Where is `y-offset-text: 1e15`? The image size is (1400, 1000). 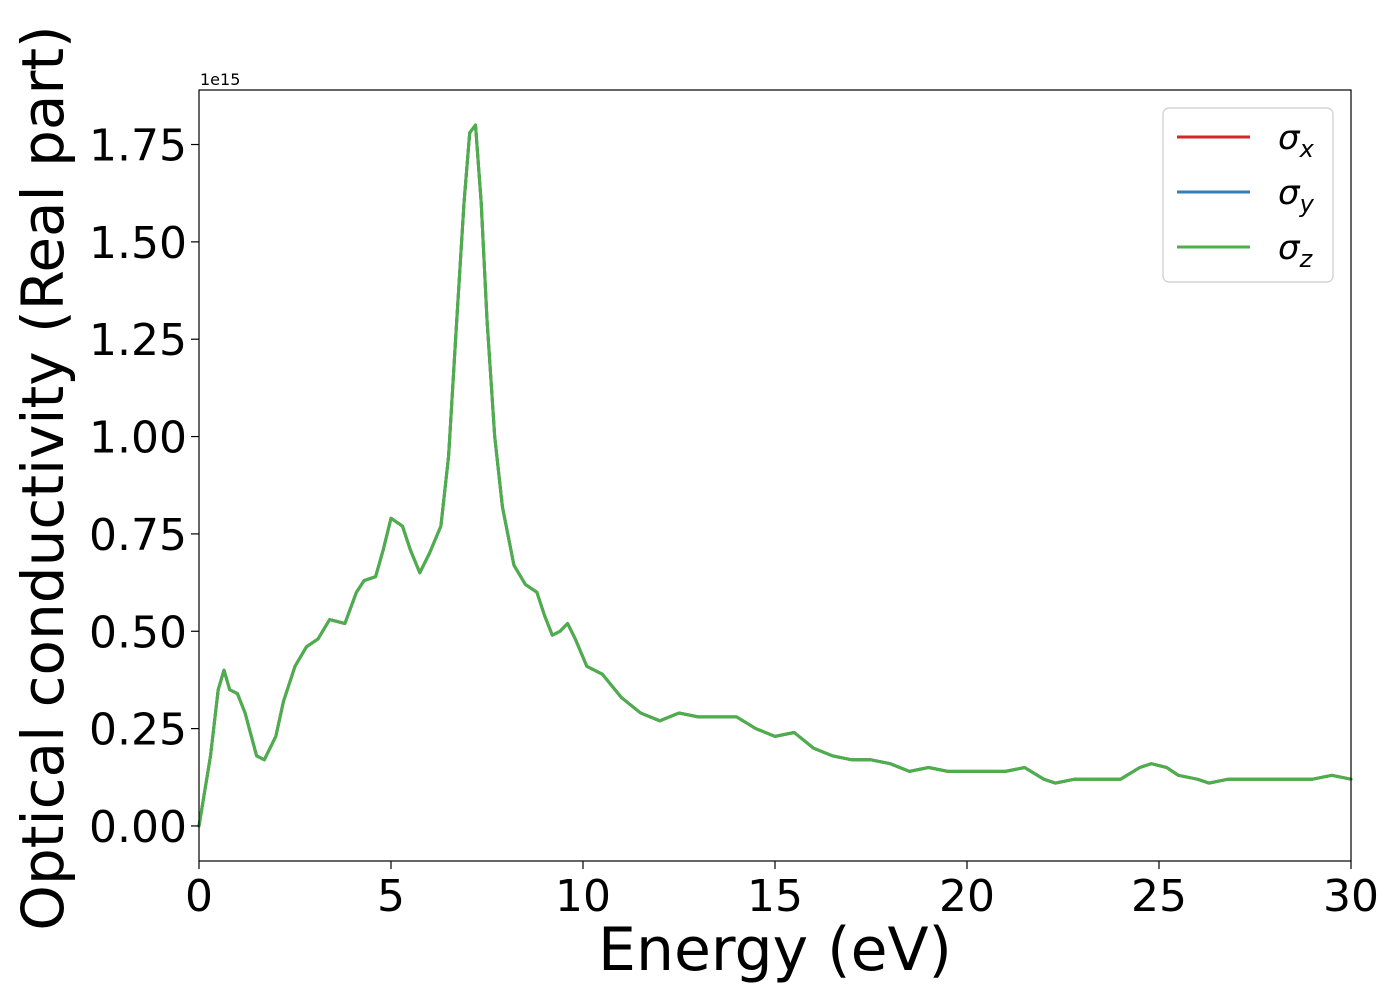
y-offset-text: 1e15 is located at coordinates (220, 79).